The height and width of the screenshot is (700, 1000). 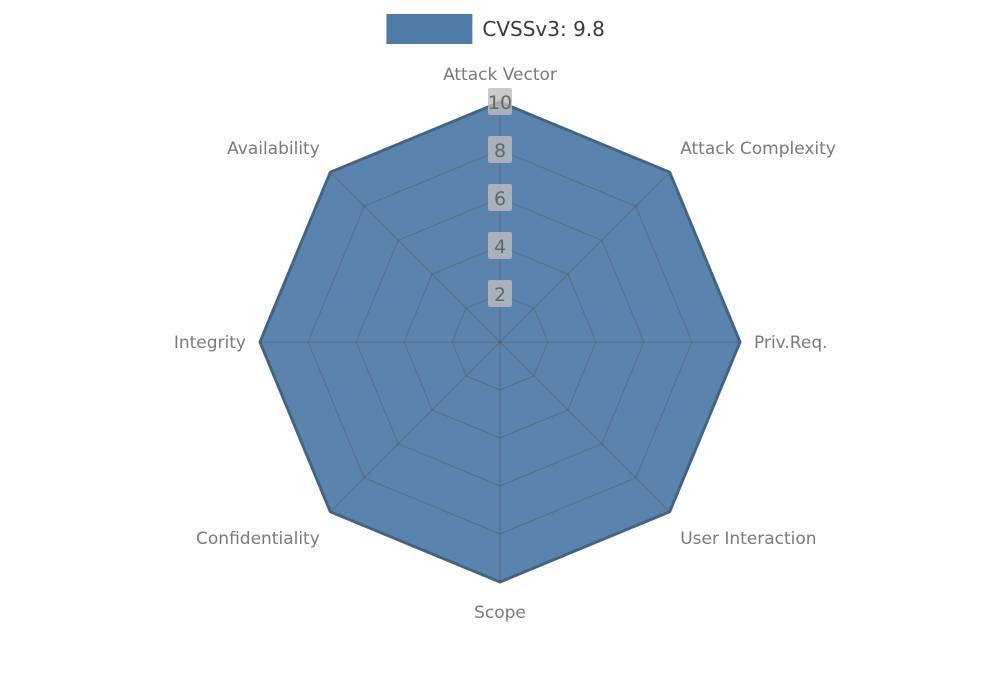 I want to click on legend-color-swatch, so click(x=429, y=29).